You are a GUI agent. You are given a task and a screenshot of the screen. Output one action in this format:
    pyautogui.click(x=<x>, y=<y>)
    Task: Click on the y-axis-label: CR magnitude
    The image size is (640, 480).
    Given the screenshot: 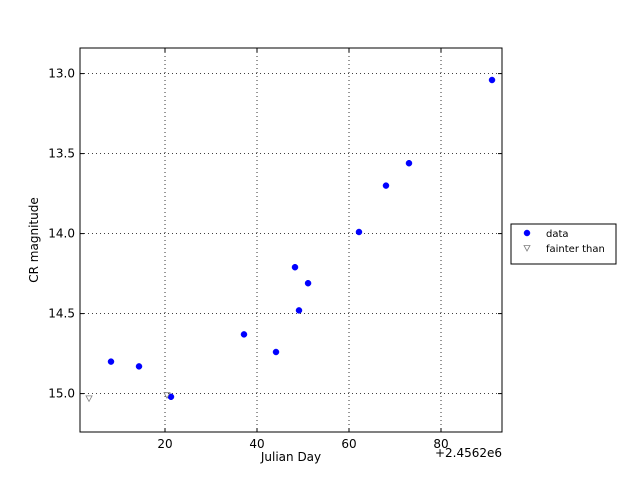 What is the action you would take?
    pyautogui.click(x=34, y=239)
    